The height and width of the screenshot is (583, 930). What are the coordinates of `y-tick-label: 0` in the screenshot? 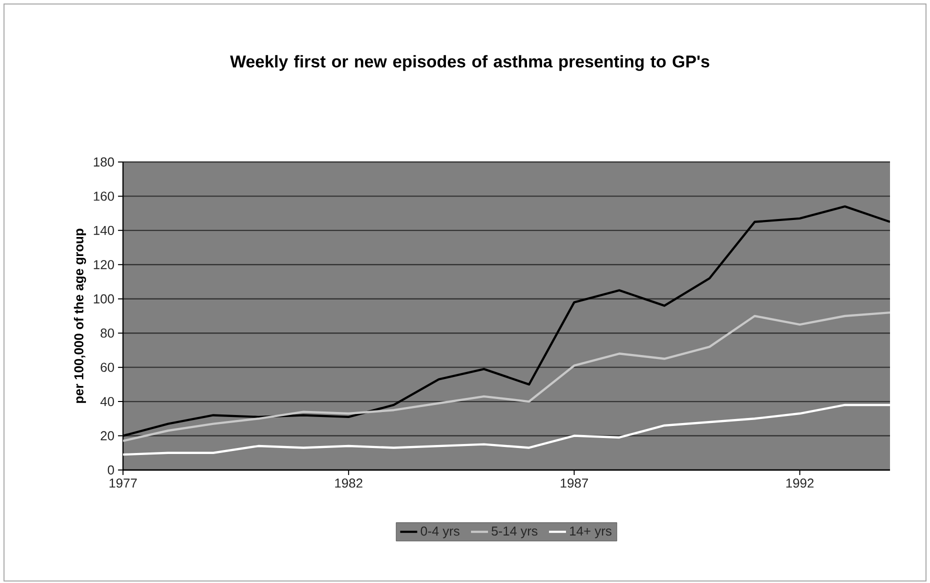 It's located at (111, 470).